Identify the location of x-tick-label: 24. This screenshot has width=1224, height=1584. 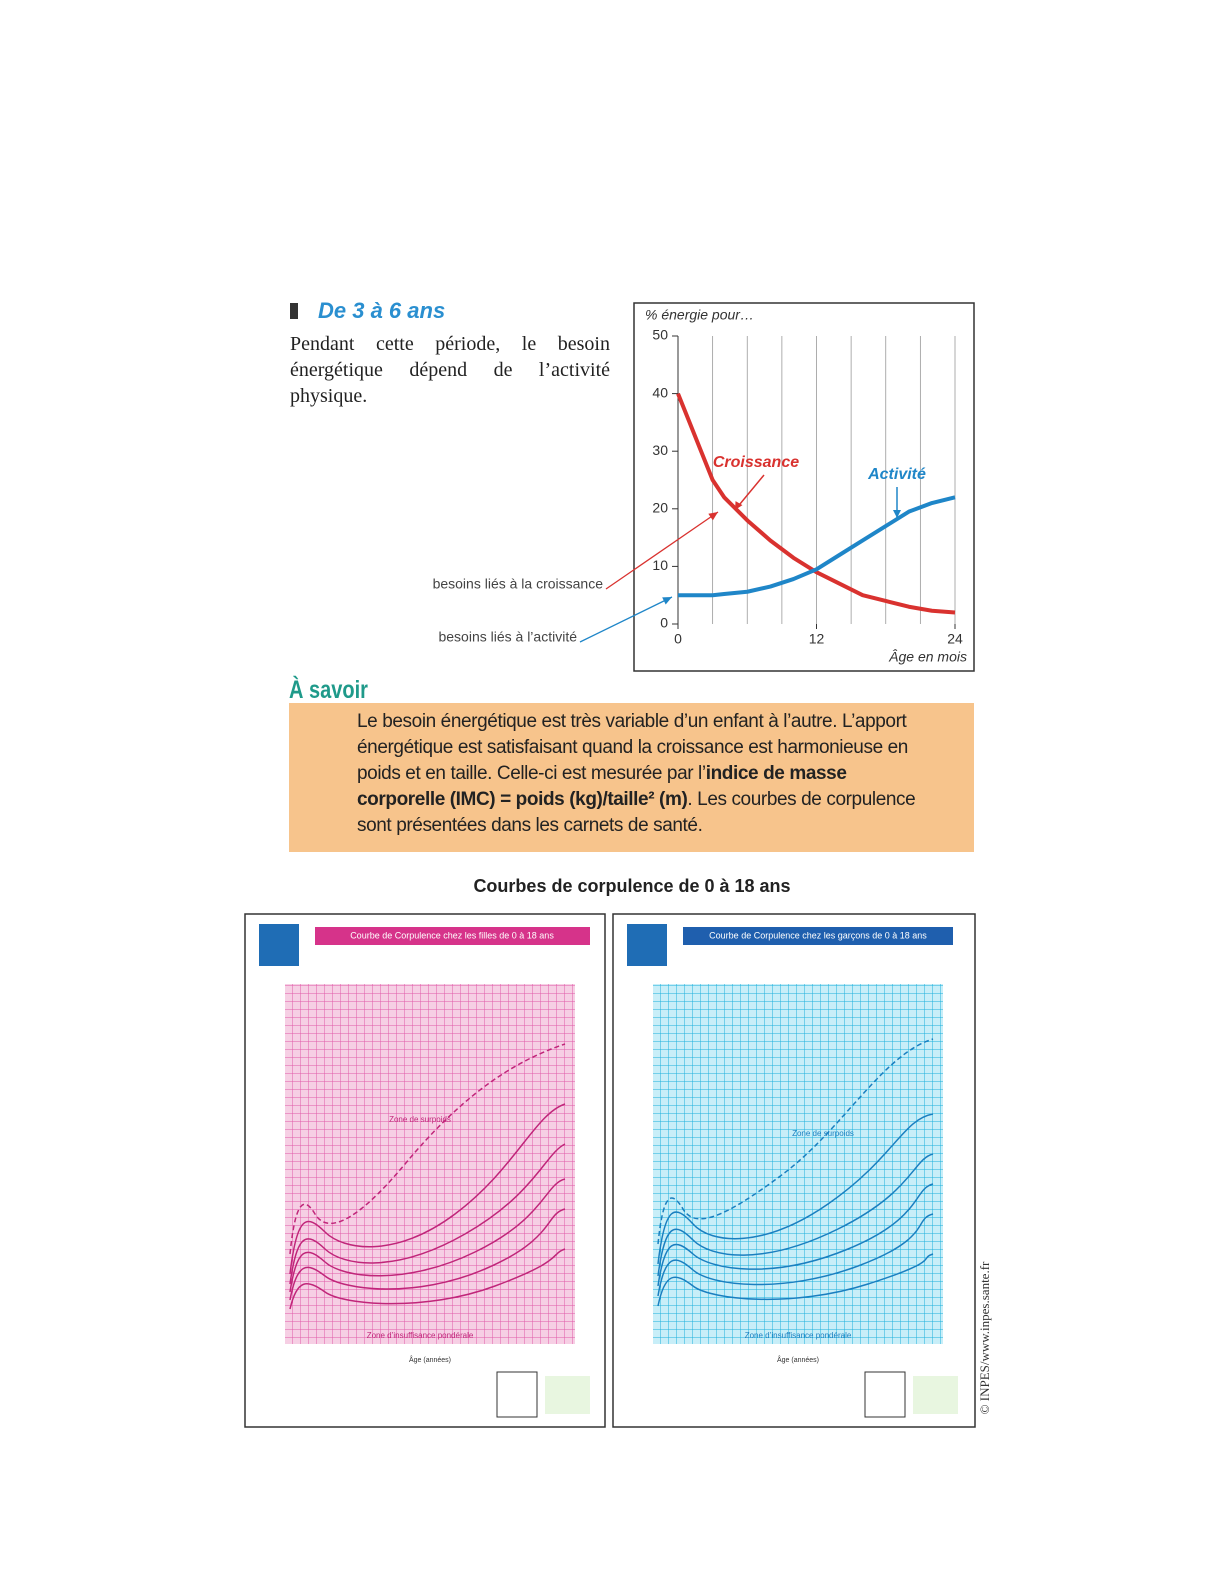
(955, 639).